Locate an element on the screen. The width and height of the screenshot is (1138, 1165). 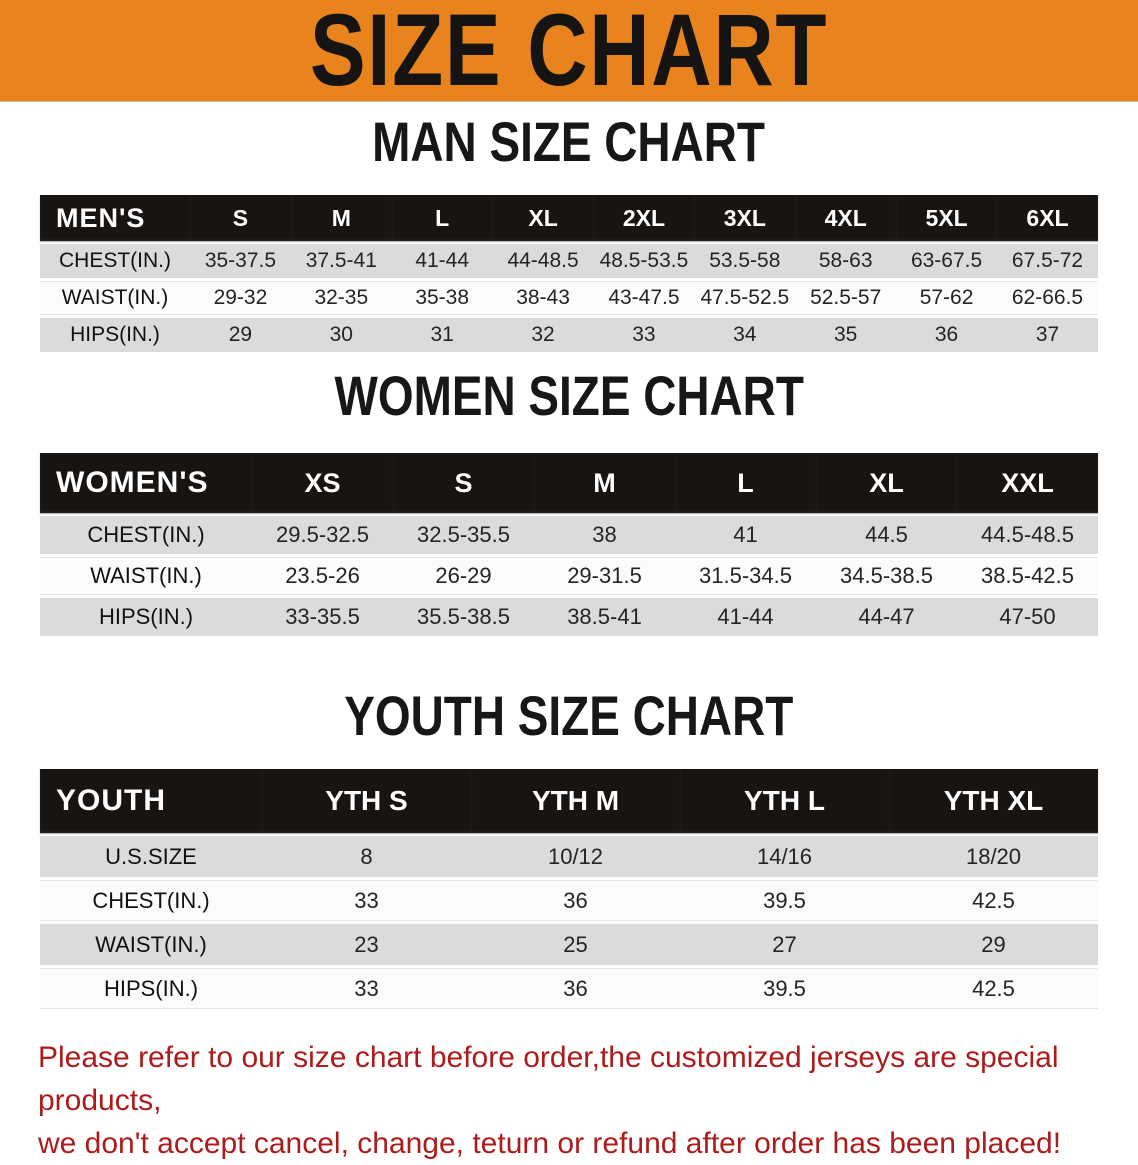
table-corner-label: WOMEN'S is located at coordinates (146, 483).